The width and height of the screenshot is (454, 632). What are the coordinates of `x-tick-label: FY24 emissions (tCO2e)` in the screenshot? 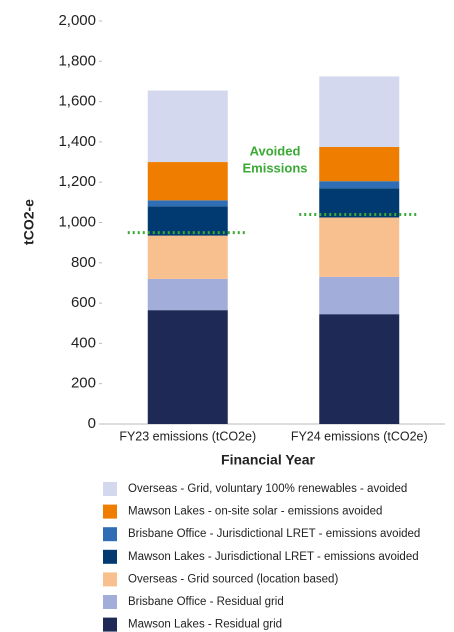 It's located at (359, 436).